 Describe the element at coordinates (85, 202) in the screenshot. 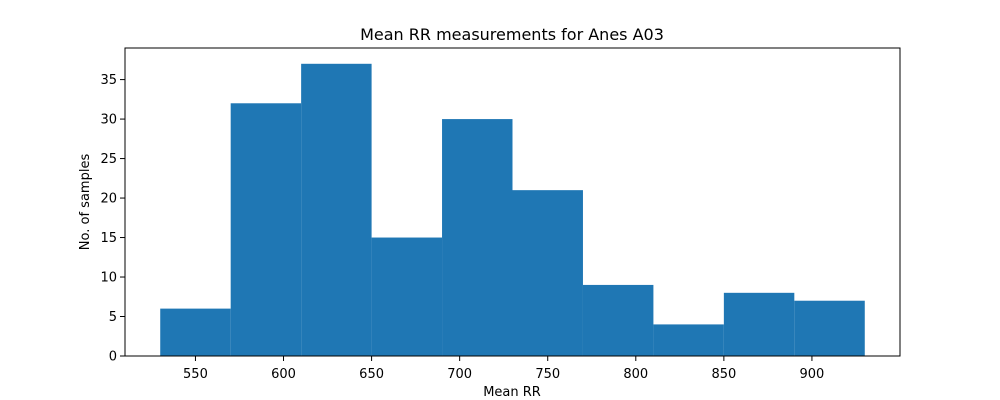

I see `y-axis-label: No. of samples` at that location.